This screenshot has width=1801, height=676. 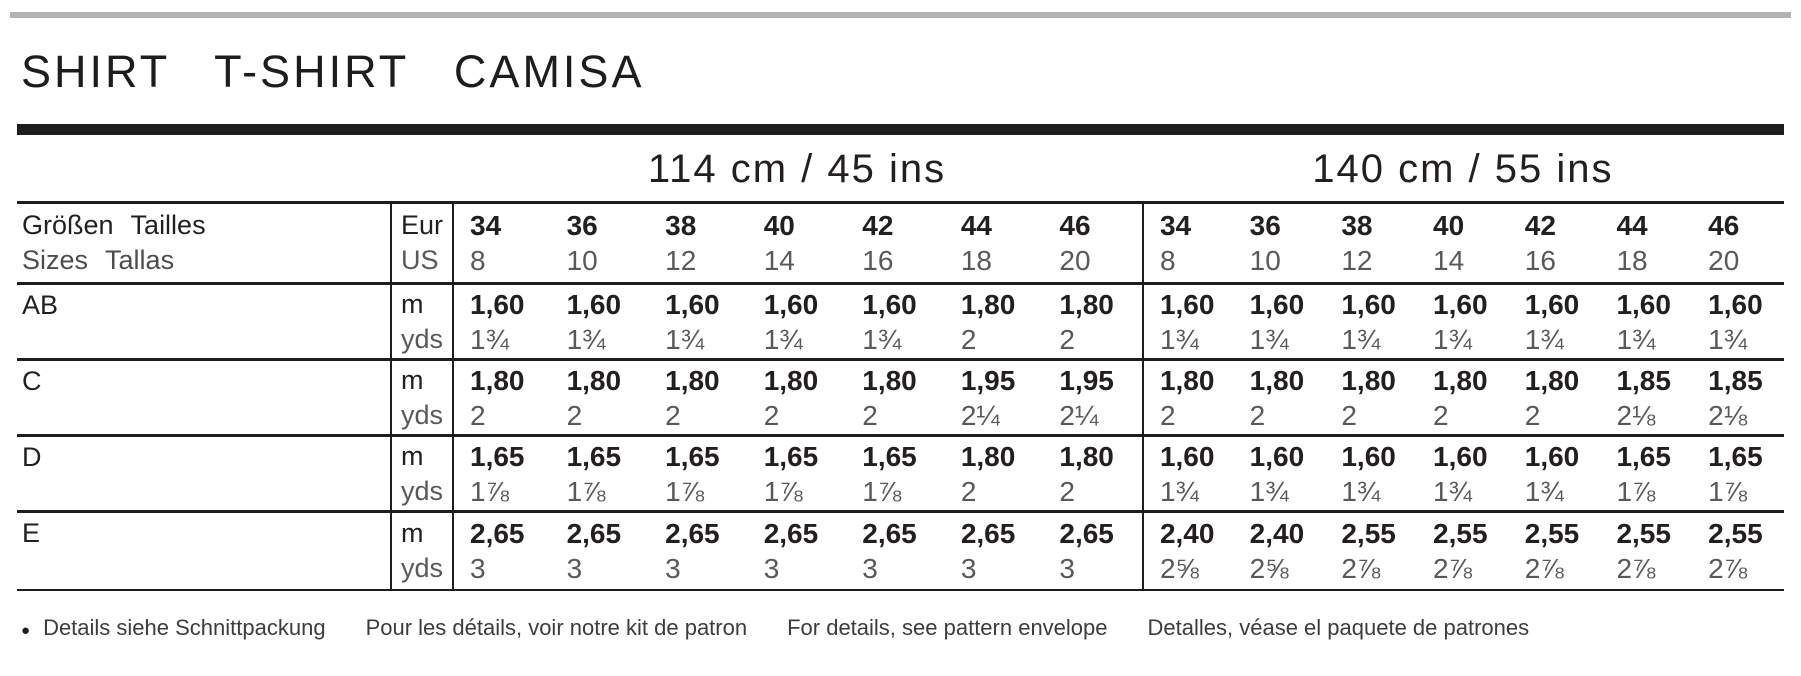 I want to click on note-de-text: Details siehe Schnittpackung, so click(x=184, y=627).